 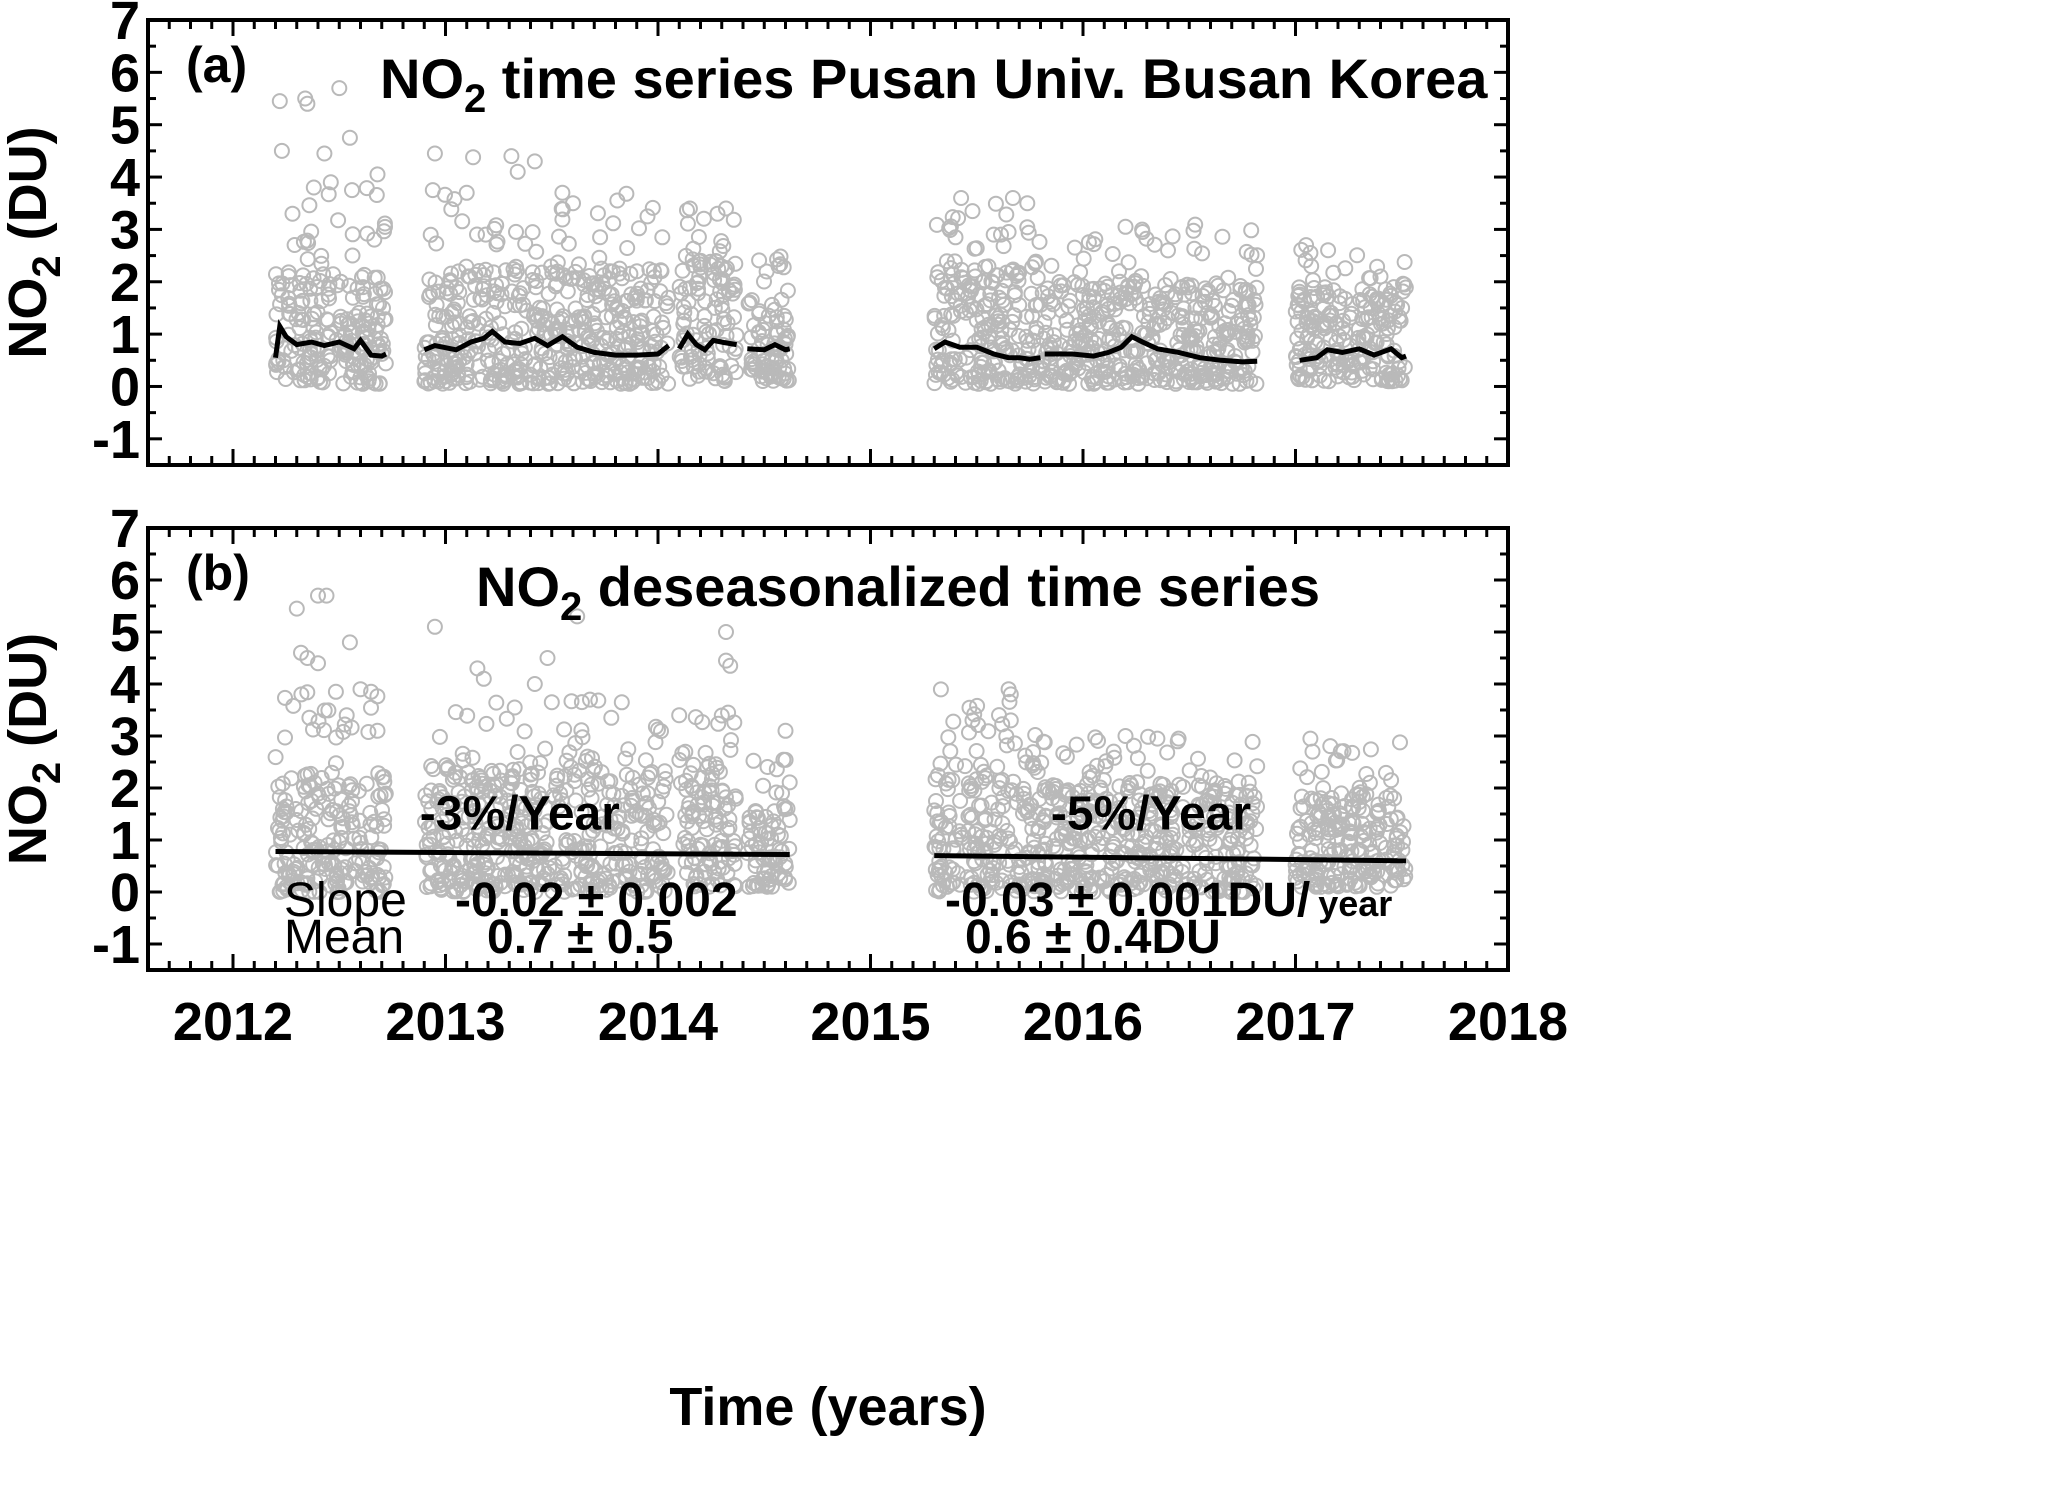 What do you see at coordinates (1508, 1022) in the screenshot?
I see `x-tick-label: 2018` at bounding box center [1508, 1022].